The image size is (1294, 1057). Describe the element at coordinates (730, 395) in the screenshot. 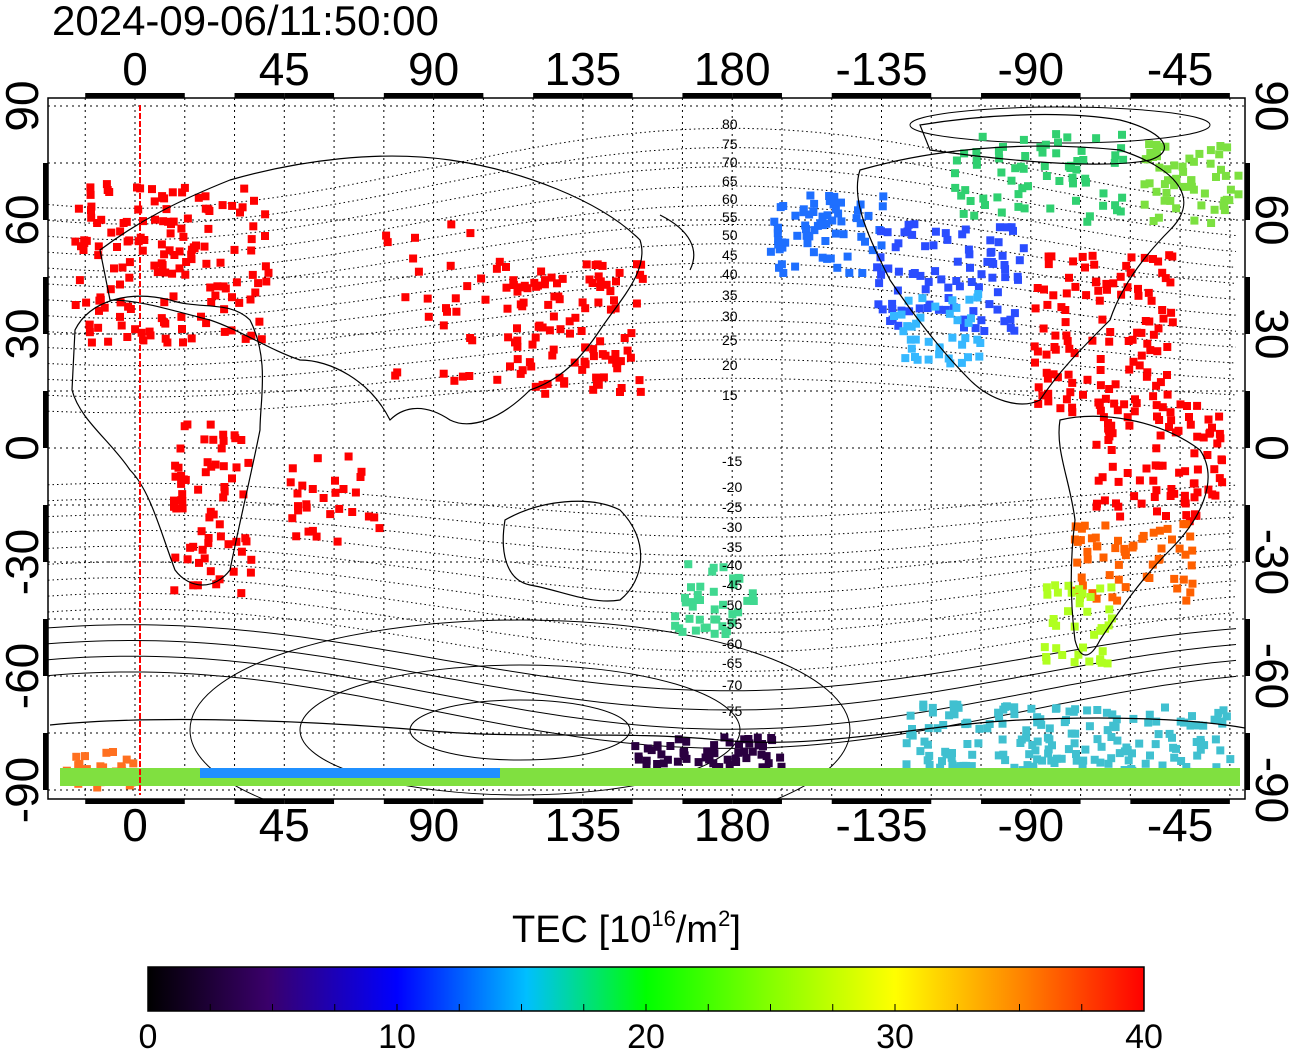

I see `magnetic-latitude-label: 15` at that location.